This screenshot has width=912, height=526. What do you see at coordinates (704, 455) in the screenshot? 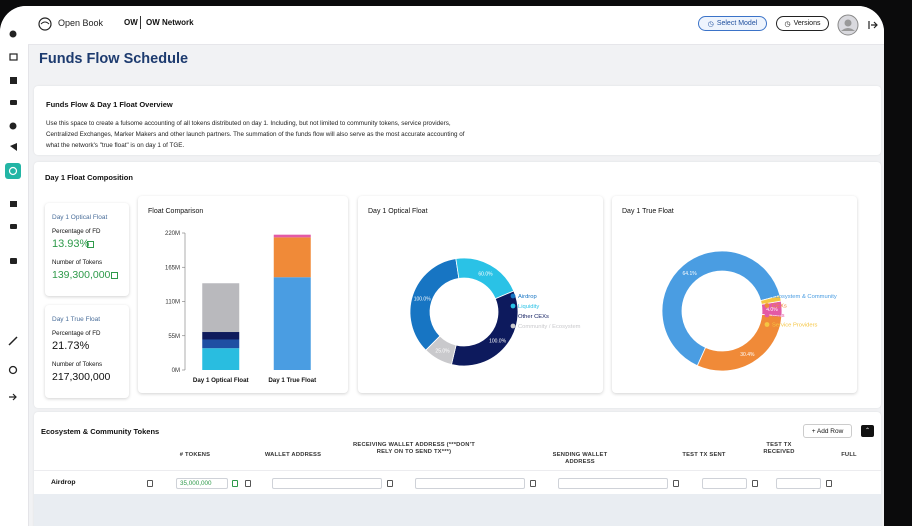
I see `column-header: TEST TX SENT` at bounding box center [704, 455].